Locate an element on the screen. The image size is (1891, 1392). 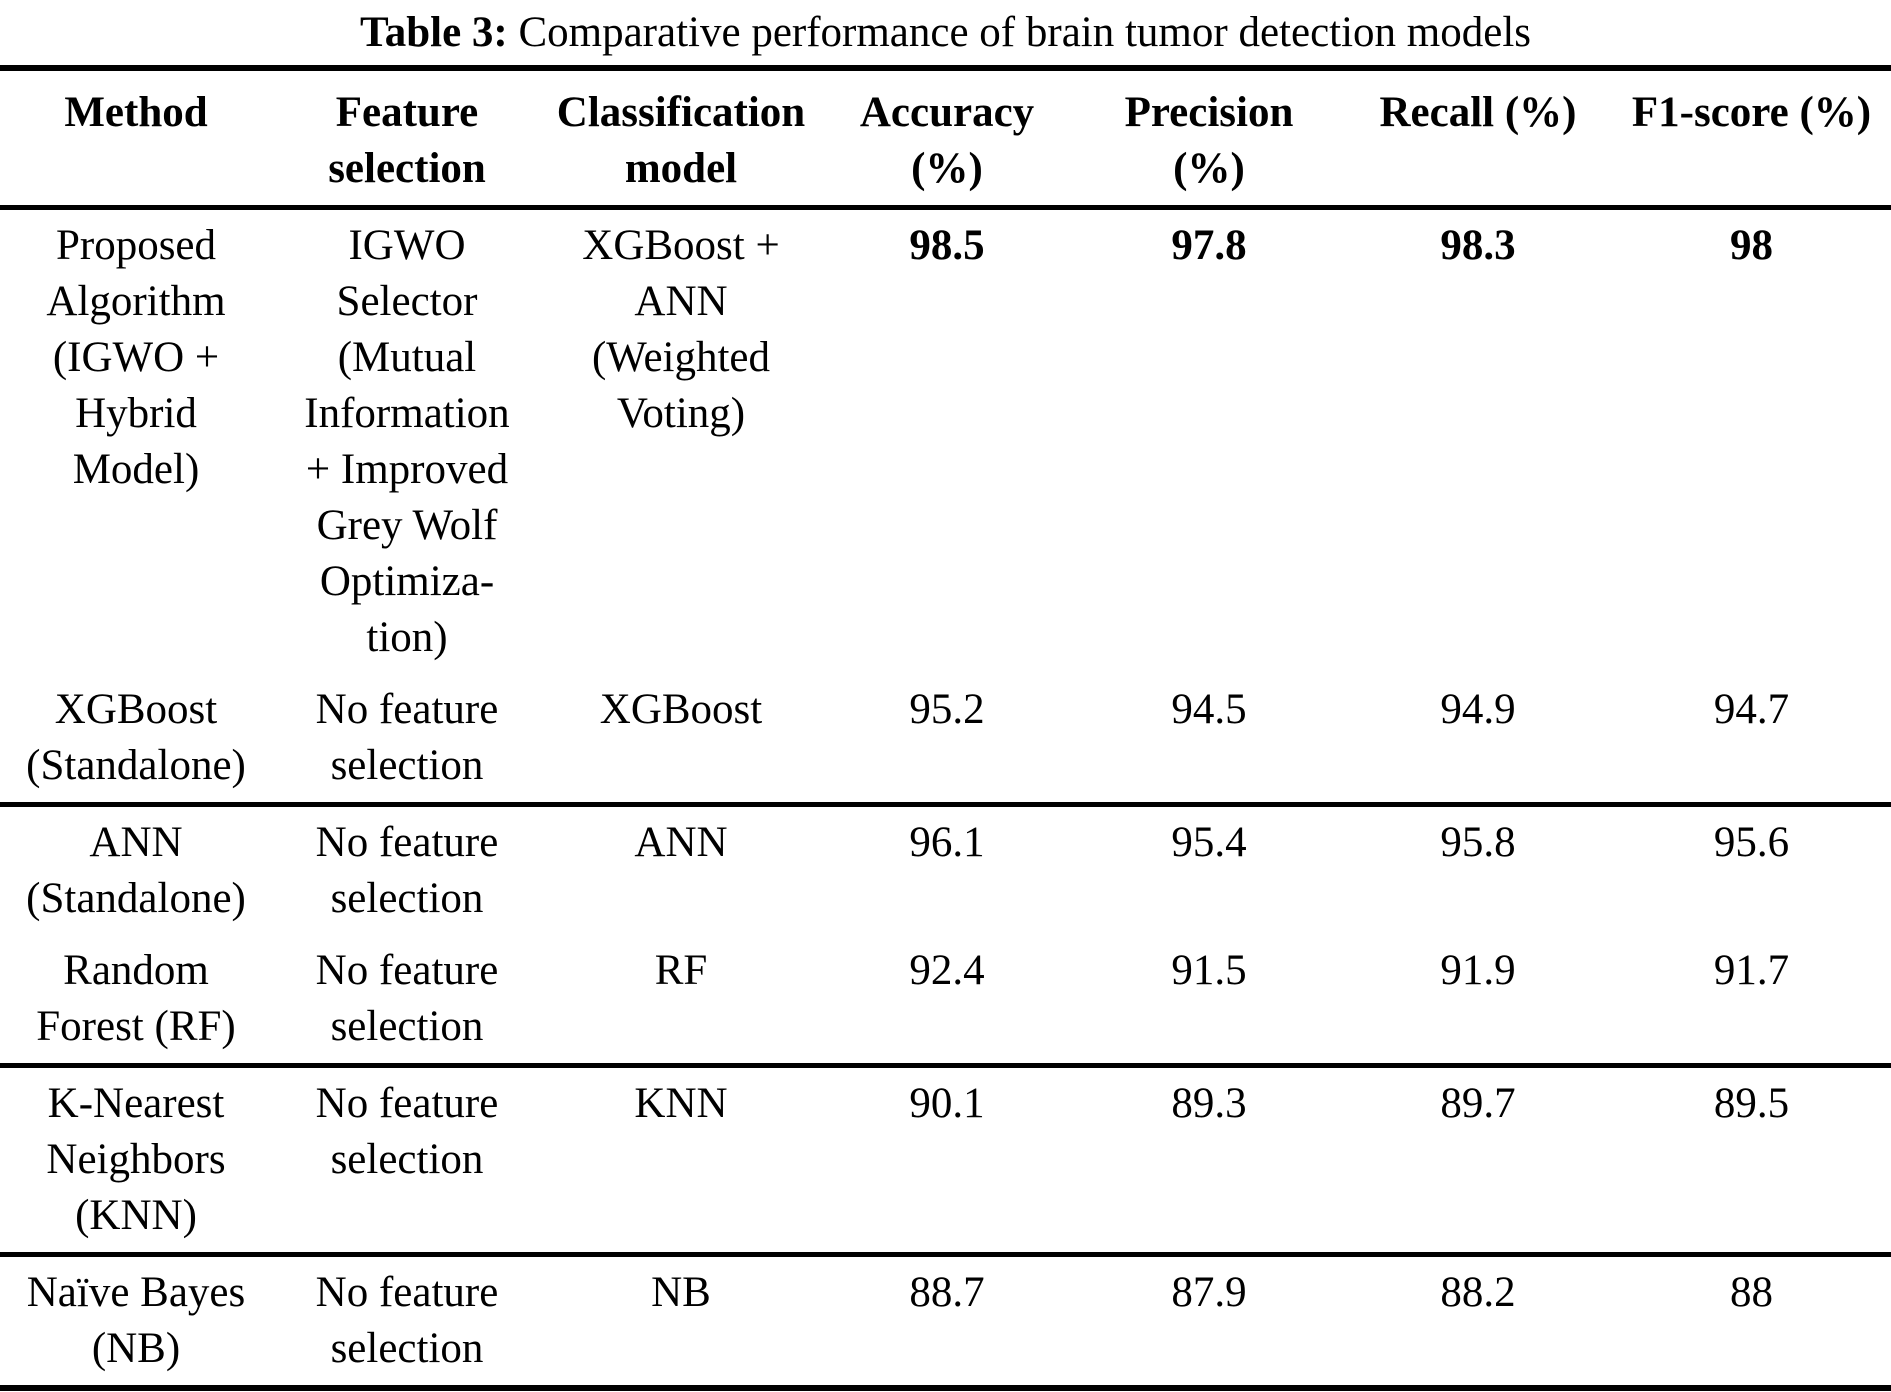
cell-method: K-Nearest Neighbors (KNN) is located at coordinates (136, 1160).